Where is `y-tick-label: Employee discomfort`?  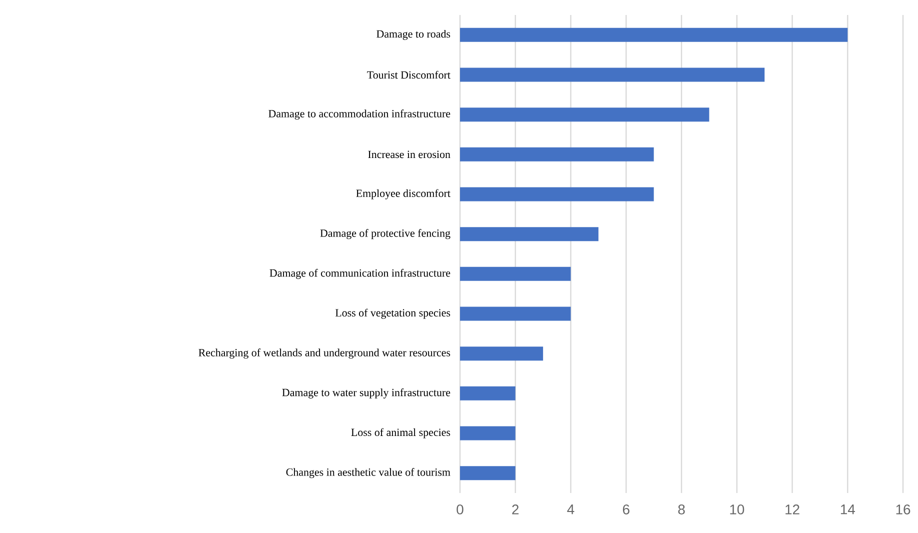
y-tick-label: Employee discomfort is located at coordinates (403, 194).